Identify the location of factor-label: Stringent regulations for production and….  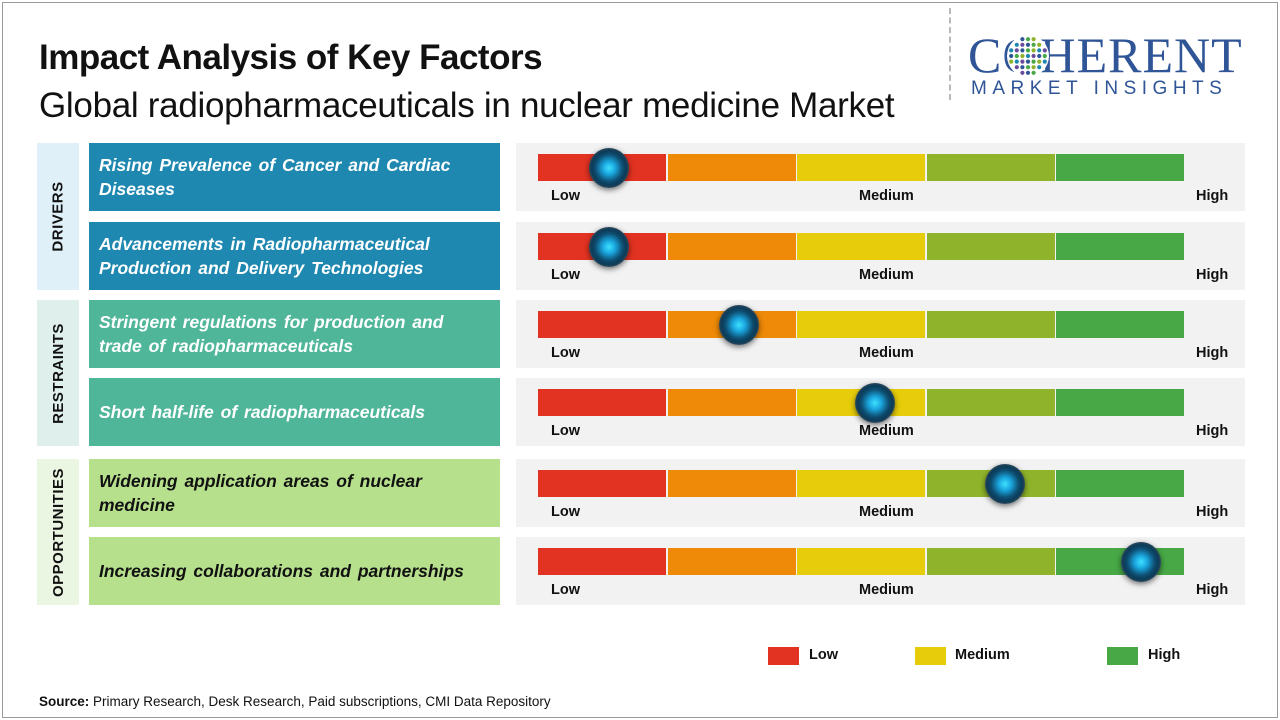
(294, 334).